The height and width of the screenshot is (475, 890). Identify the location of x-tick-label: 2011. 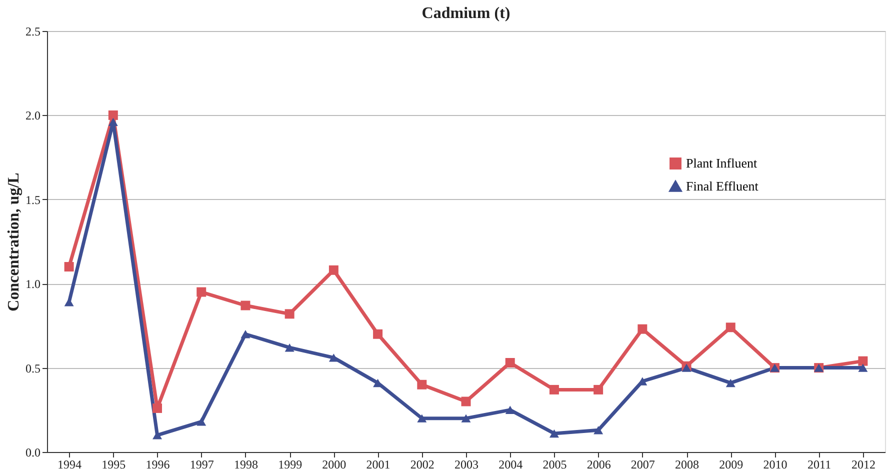
(820, 465).